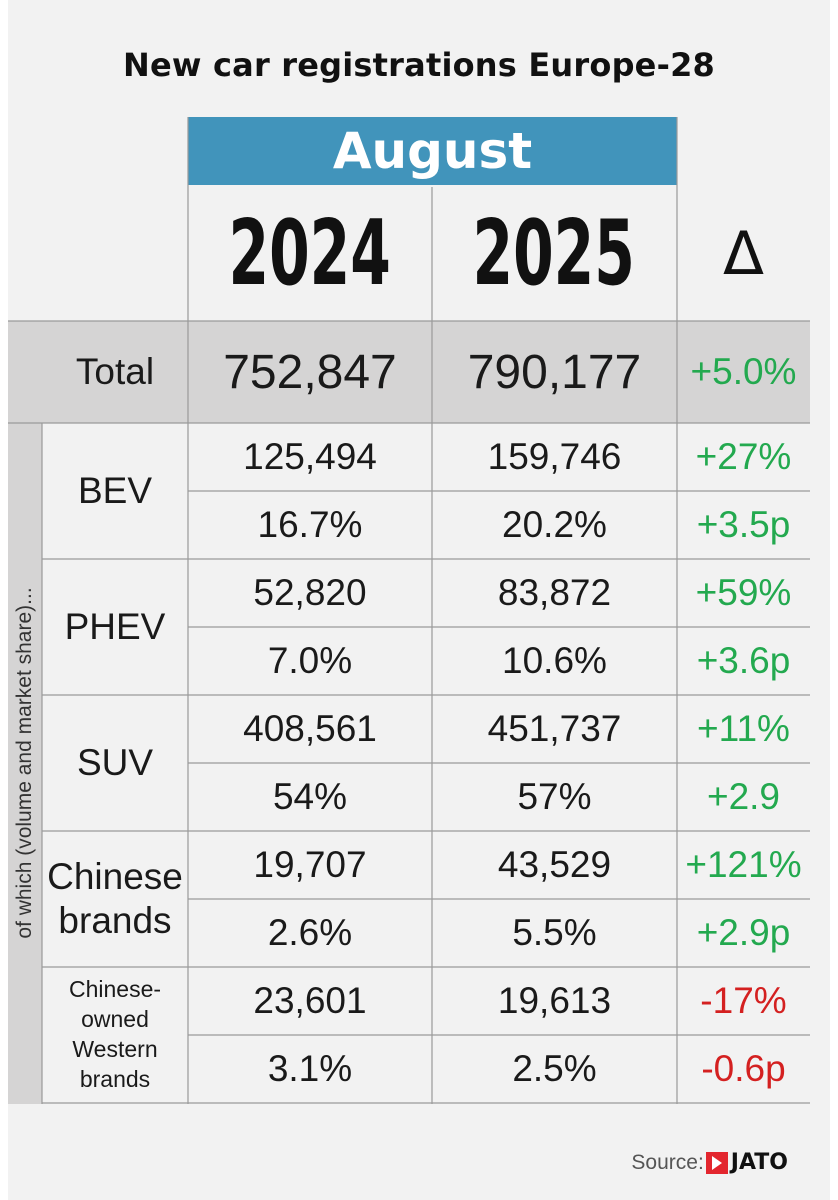 The height and width of the screenshot is (1200, 838). What do you see at coordinates (554, 728) in the screenshot?
I see `value-2025: 451,737` at bounding box center [554, 728].